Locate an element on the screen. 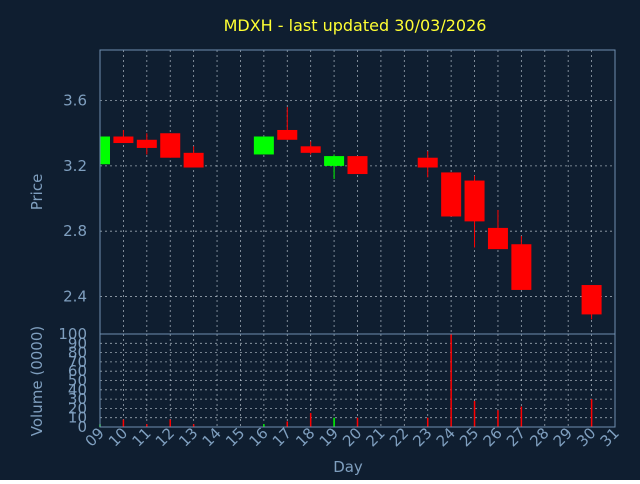 This screenshot has height=484, width=640. price-tick-label: 3.2 is located at coordinates (75, 166).